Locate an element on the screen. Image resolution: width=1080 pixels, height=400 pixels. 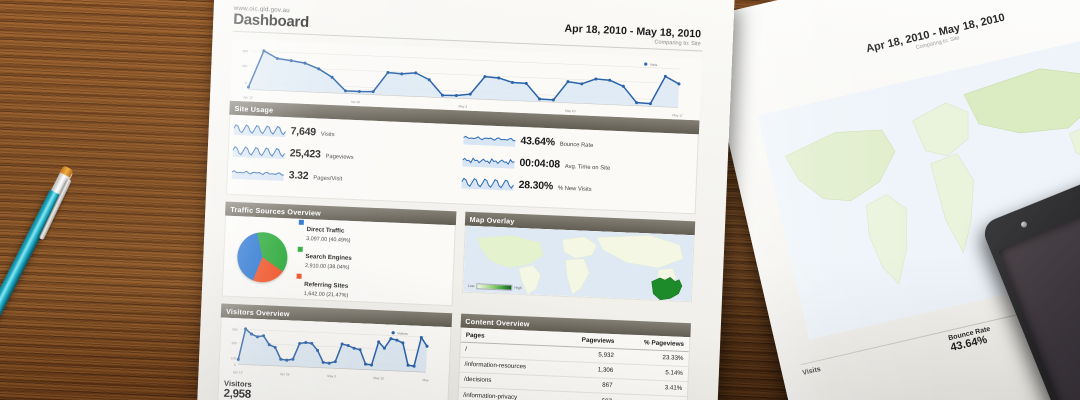
metric-value: 7,649 is located at coordinates (303, 132).